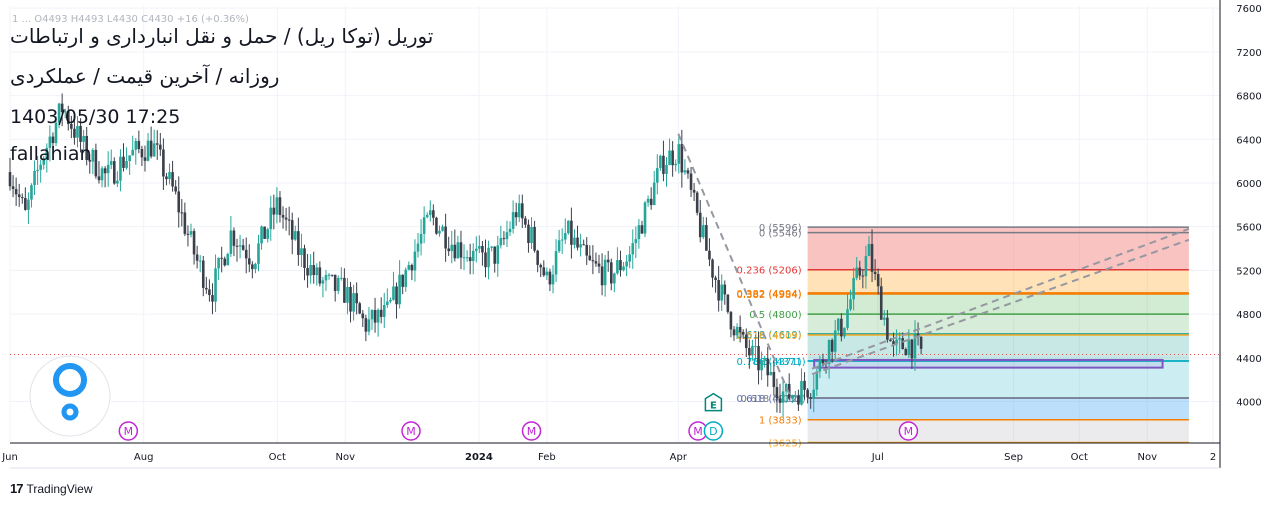 This screenshot has height=506, width=1282. I want to click on trendline, so click(1000, 307).